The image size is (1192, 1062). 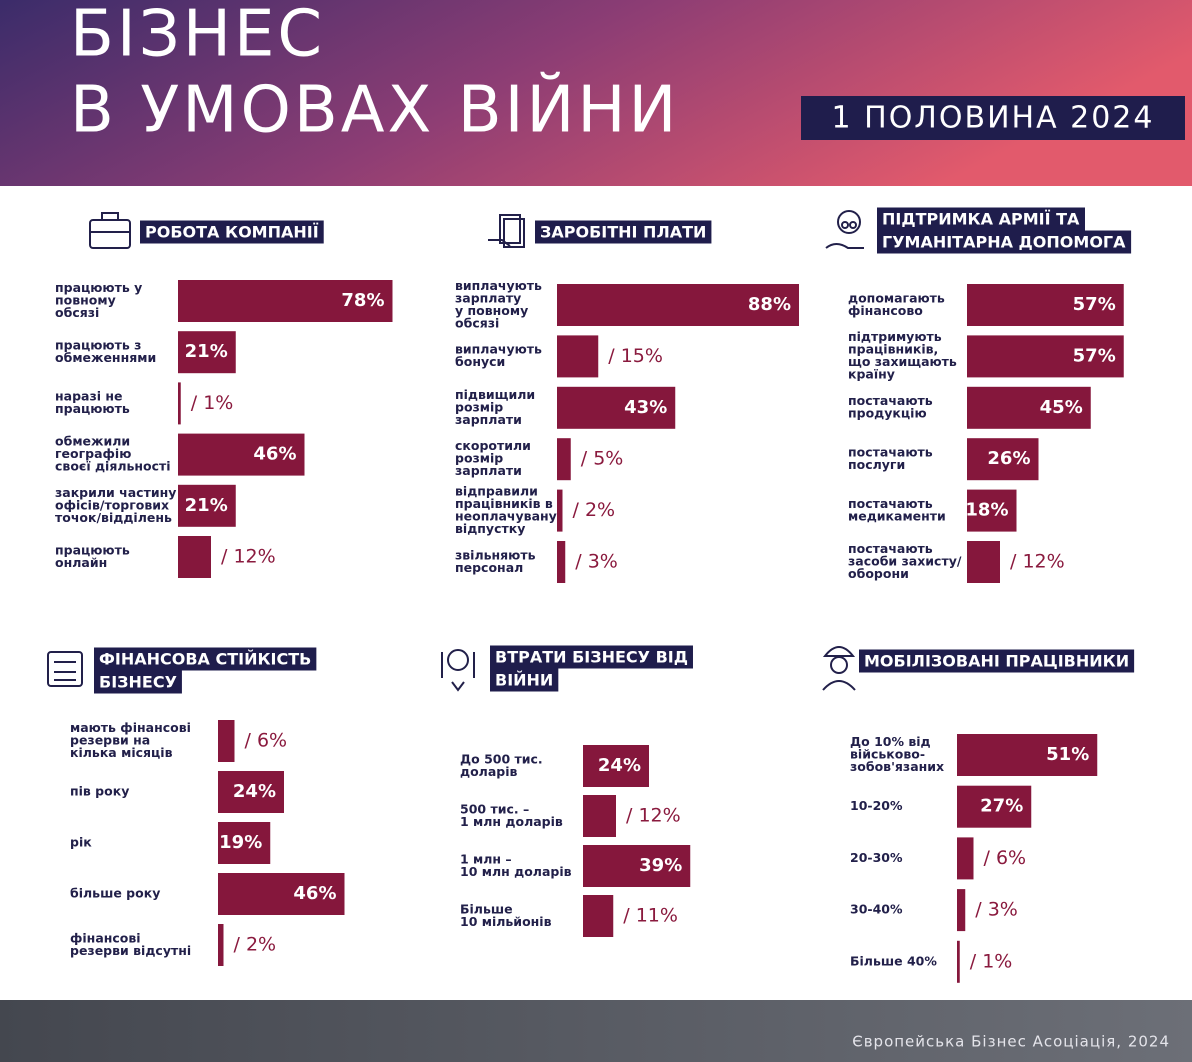 I want to click on icon-soldier, so click(x=839, y=668).